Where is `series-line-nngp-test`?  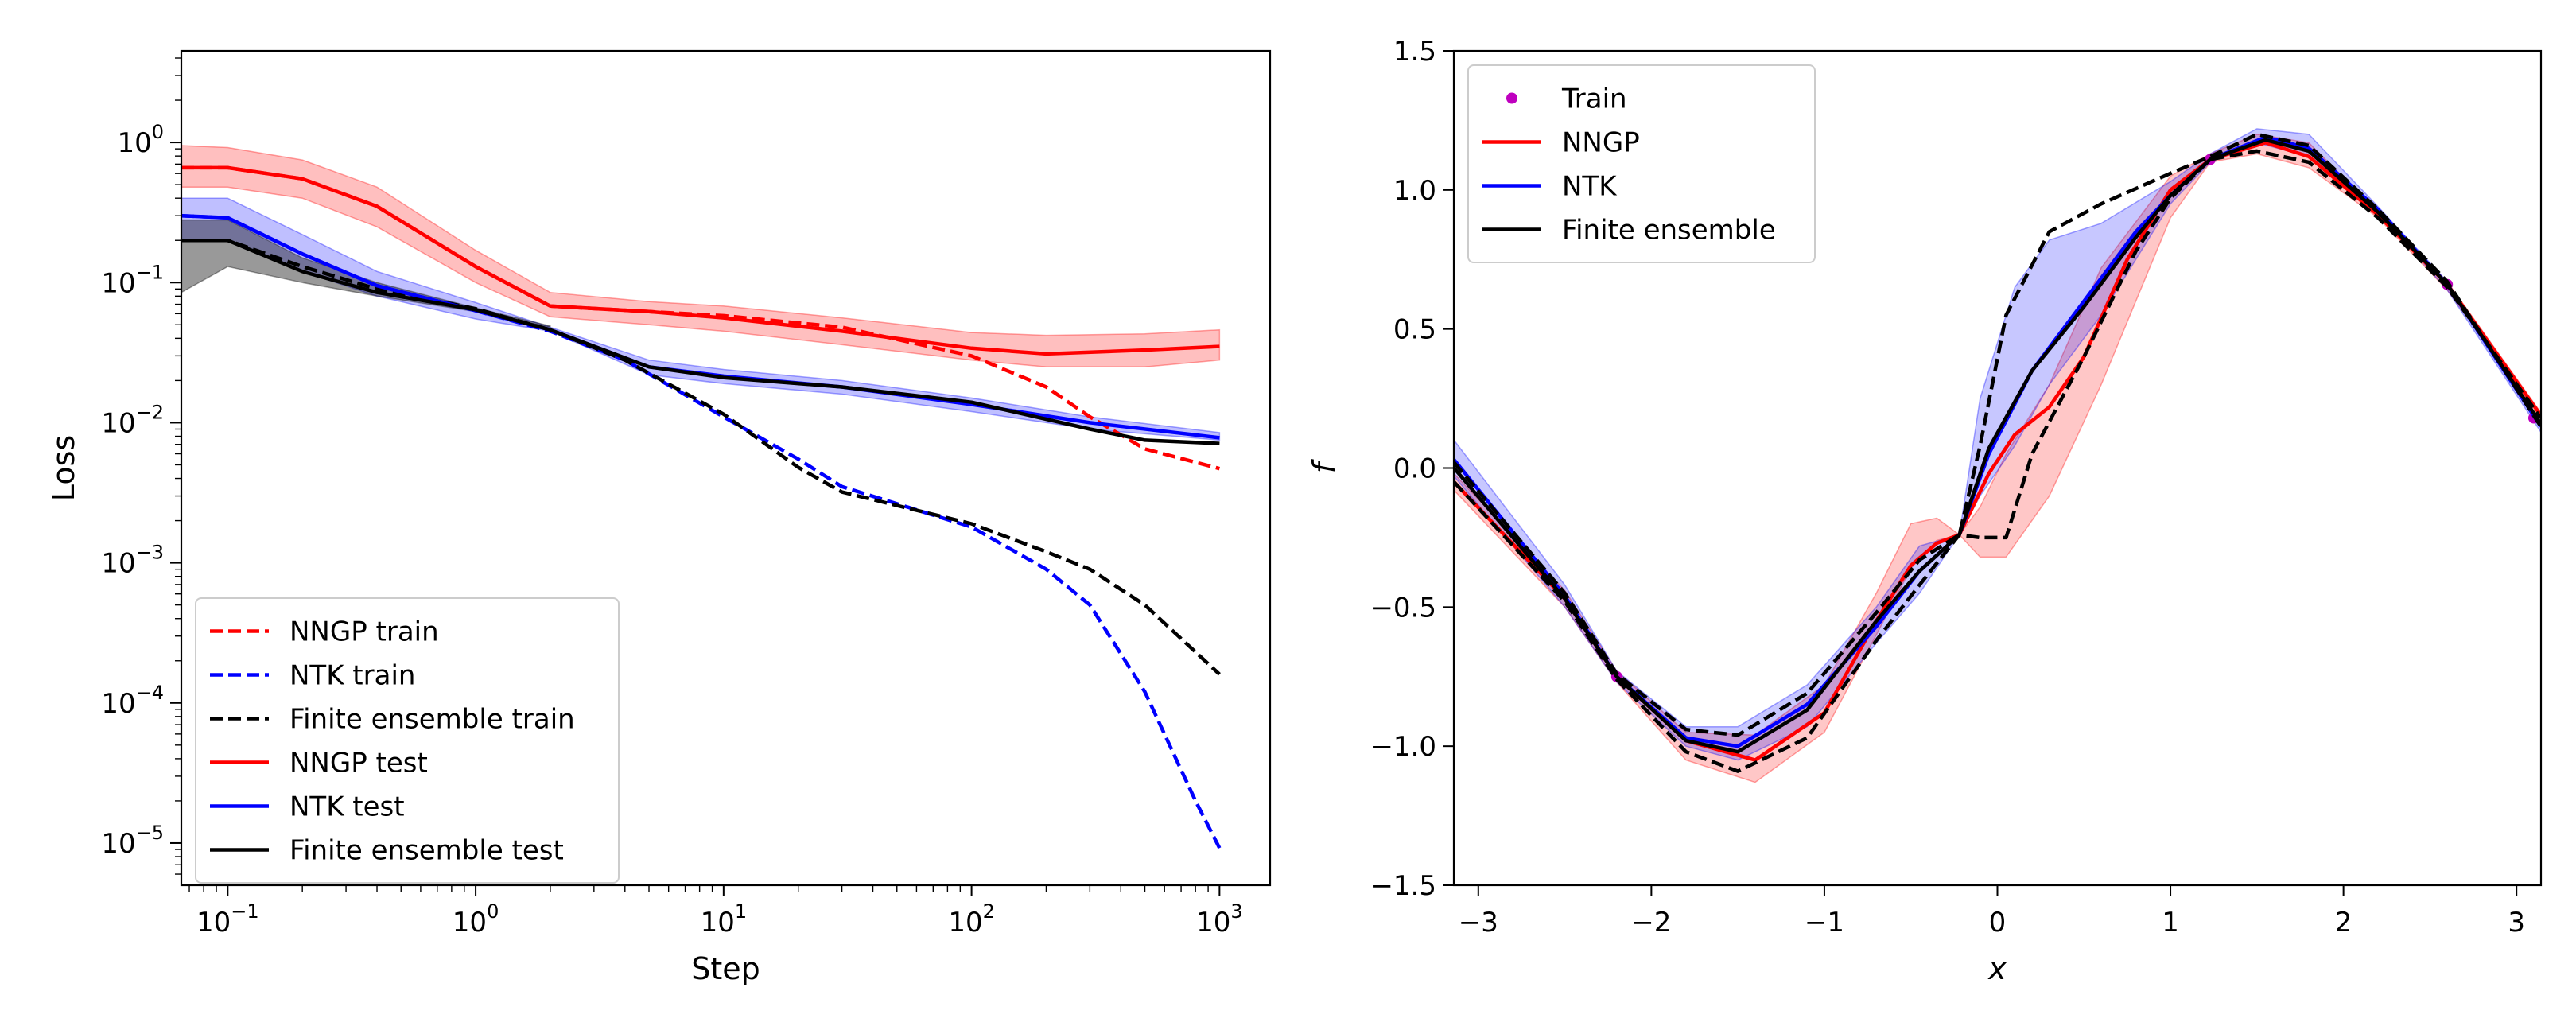 series-line-nngp-test is located at coordinates (700, 260).